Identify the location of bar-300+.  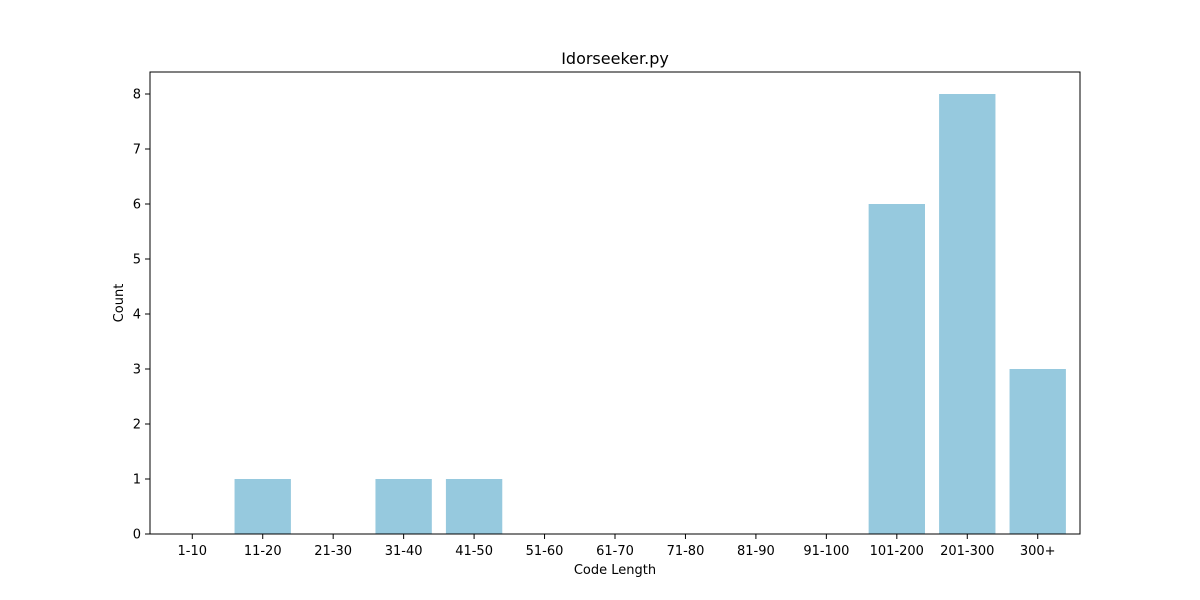
(1037, 451).